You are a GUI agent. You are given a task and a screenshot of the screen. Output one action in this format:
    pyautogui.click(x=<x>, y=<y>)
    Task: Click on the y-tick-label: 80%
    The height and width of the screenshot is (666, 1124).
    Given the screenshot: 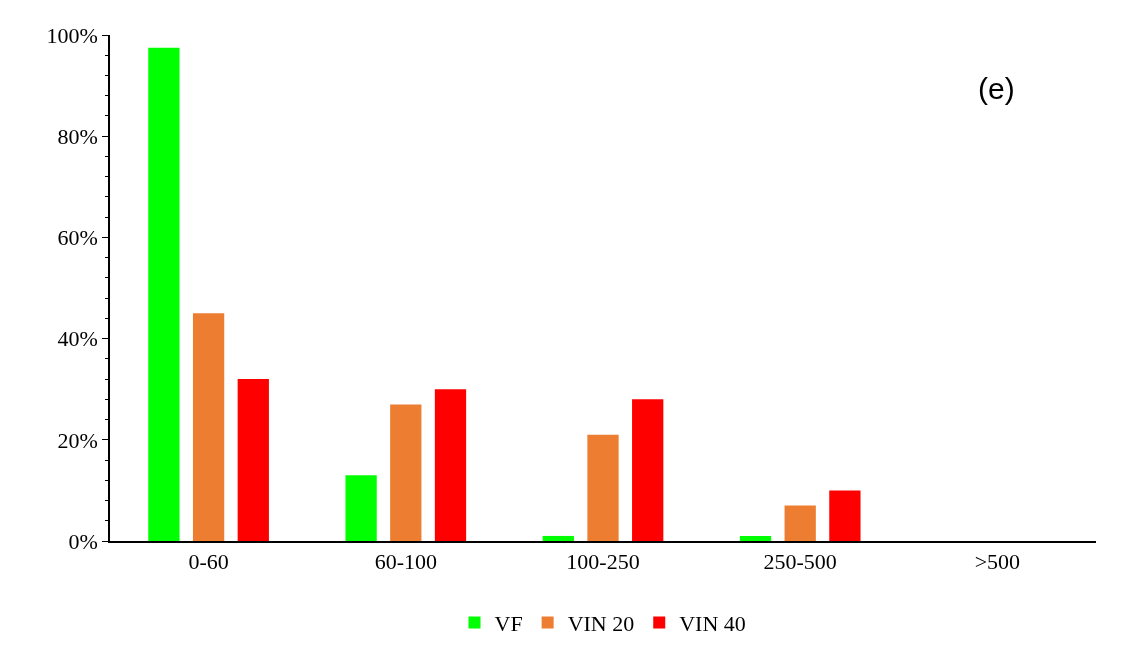 What is the action you would take?
    pyautogui.click(x=77, y=136)
    